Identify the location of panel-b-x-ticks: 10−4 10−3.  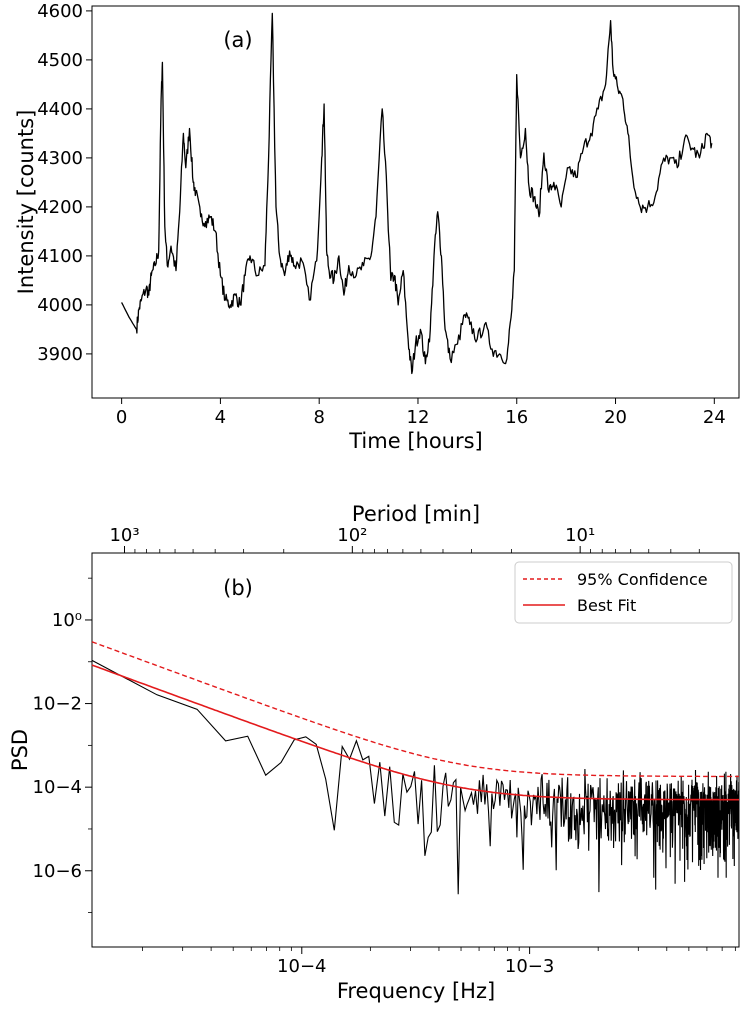
(439, 962).